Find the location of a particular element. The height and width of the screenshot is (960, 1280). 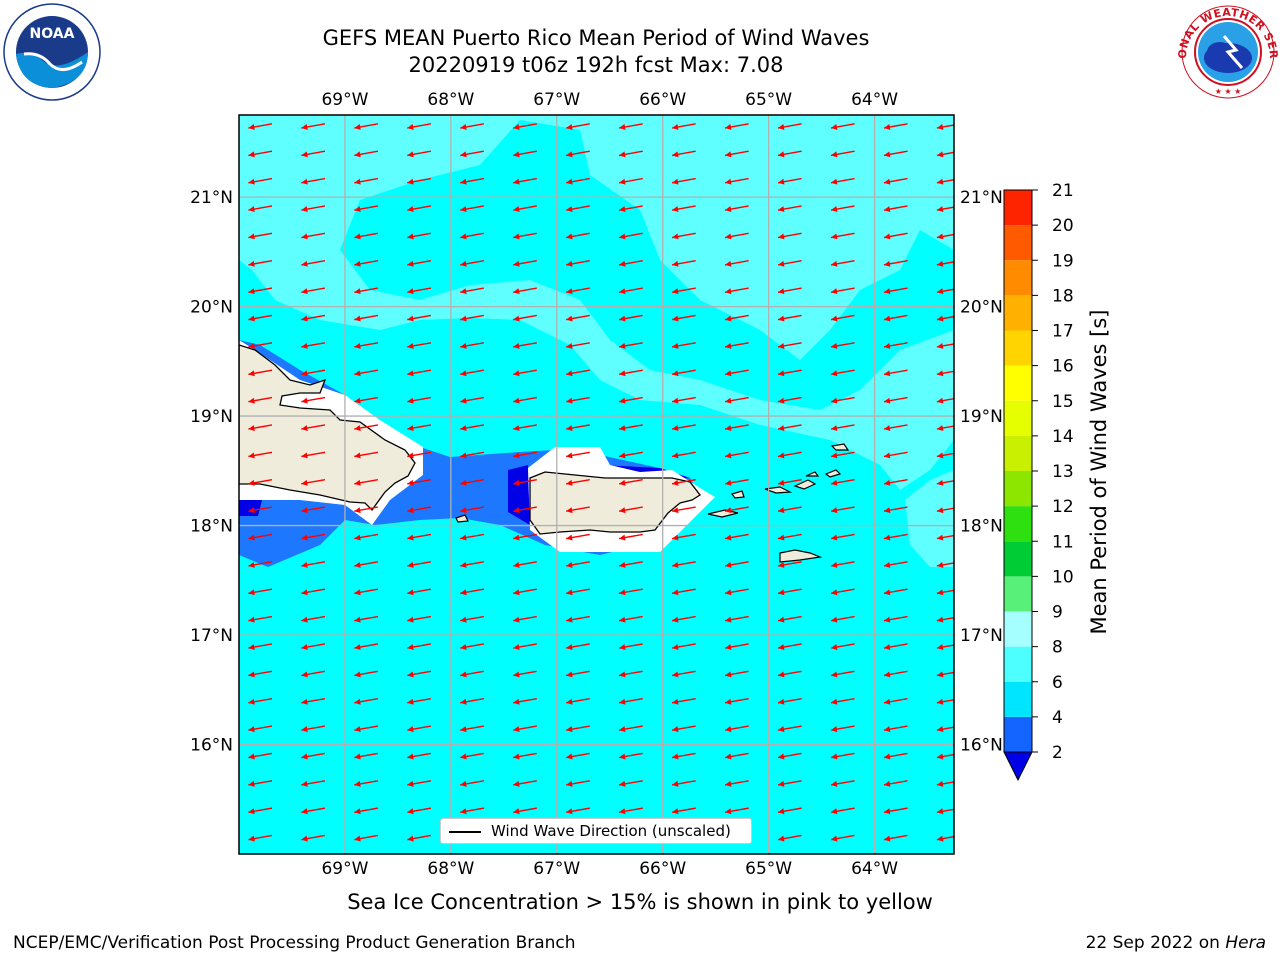

footer-host: Hera is located at coordinates (1245, 943).